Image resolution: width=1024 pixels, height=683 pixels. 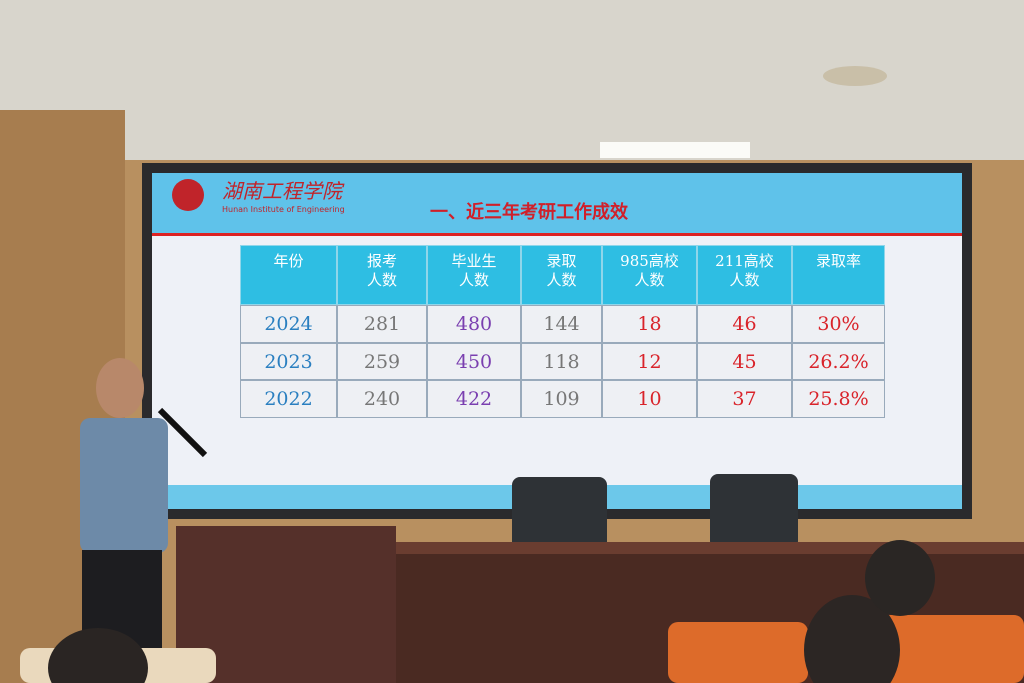 What do you see at coordinates (561, 361) in the screenshot?
I see `table-cell: 118` at bounding box center [561, 361].